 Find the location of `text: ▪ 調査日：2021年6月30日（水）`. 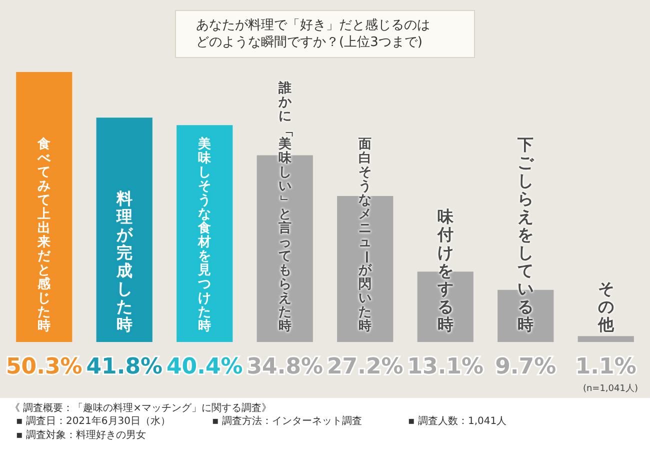

text: ▪ 調査日：2021年6月30日（水） is located at coordinates (93, 422).